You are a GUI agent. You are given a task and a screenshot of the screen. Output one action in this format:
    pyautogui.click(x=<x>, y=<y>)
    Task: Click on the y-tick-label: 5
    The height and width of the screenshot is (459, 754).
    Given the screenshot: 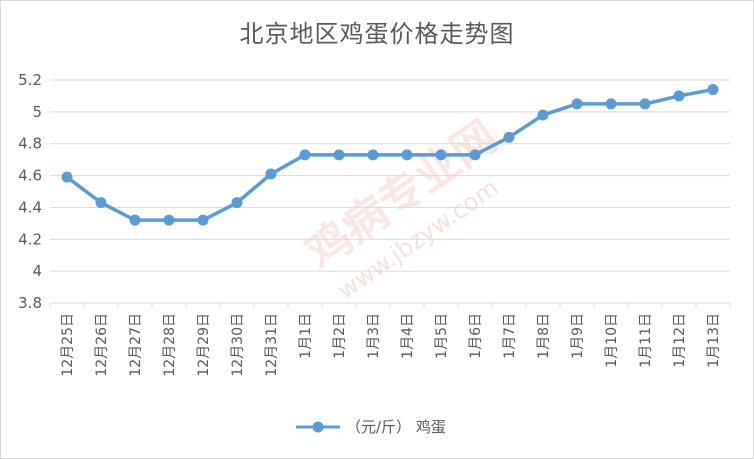 What is the action you would take?
    pyautogui.click(x=37, y=112)
    